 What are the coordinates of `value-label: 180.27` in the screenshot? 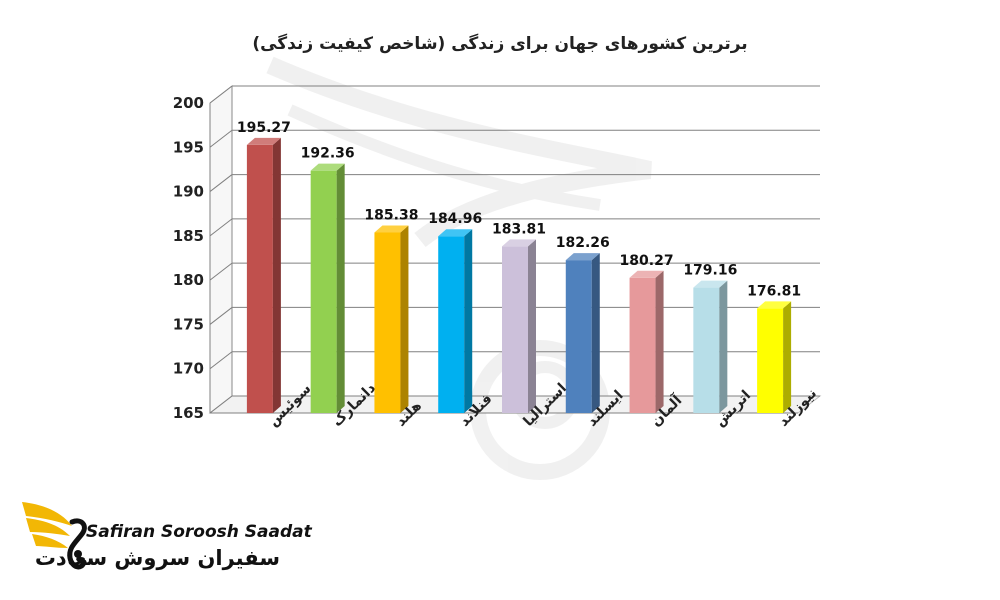 It's located at (647, 261).